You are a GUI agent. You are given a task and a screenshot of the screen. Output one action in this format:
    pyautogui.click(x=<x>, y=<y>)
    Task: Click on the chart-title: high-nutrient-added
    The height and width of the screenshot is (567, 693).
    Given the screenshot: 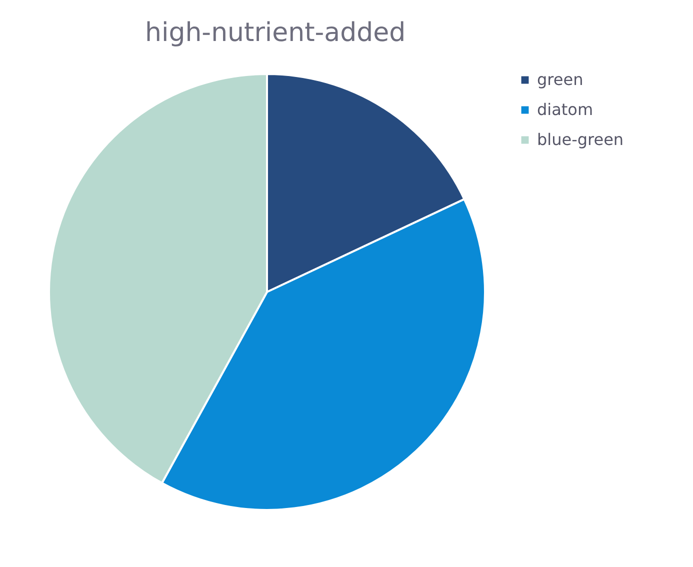 What is the action you would take?
    pyautogui.click(x=275, y=33)
    